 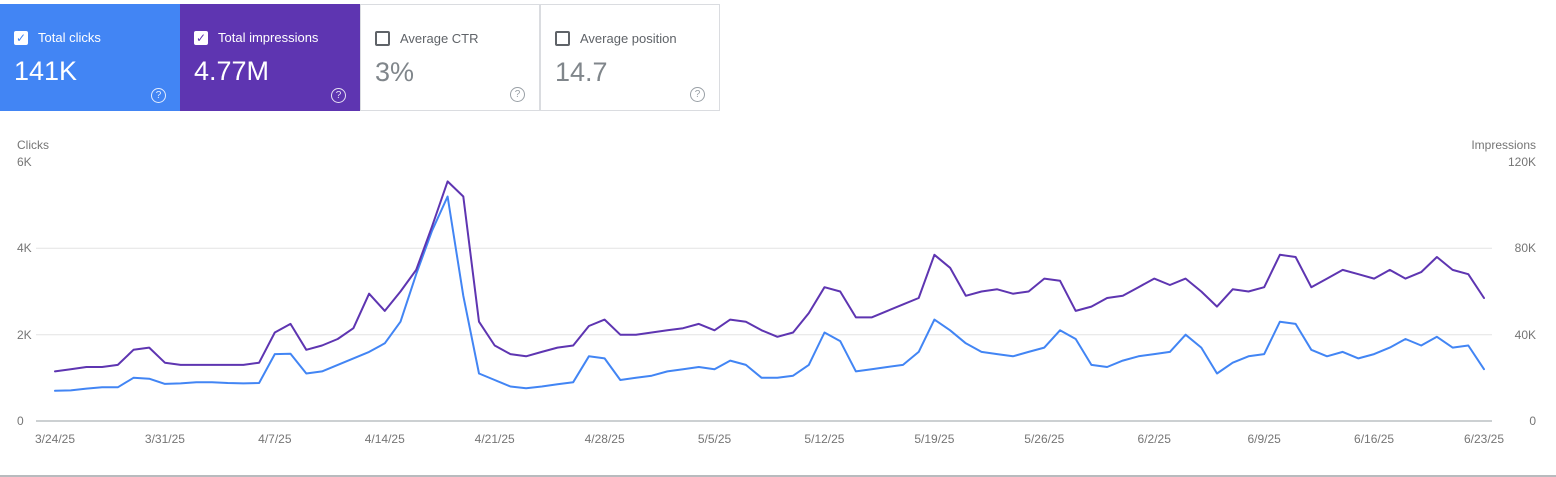 I want to click on x-axis-tick-label: 6/23/25, so click(x=1484, y=439).